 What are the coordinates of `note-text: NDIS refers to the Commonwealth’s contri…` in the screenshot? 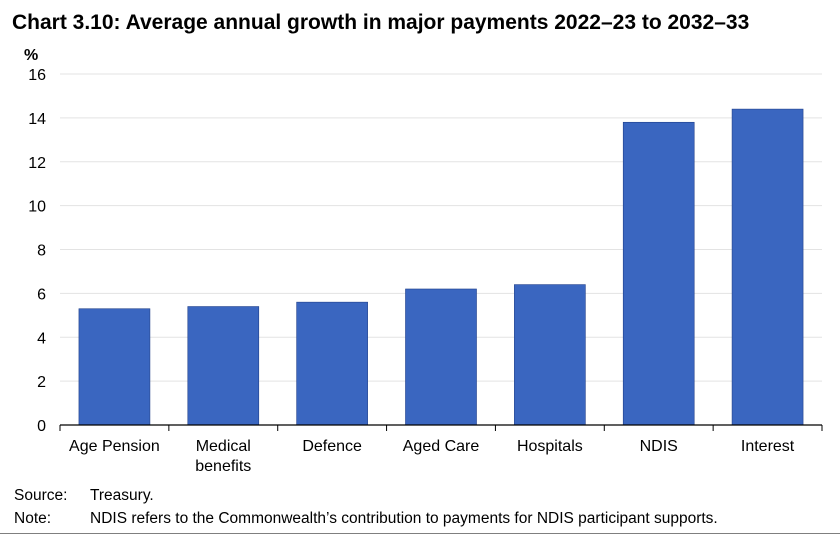 It's located at (404, 518).